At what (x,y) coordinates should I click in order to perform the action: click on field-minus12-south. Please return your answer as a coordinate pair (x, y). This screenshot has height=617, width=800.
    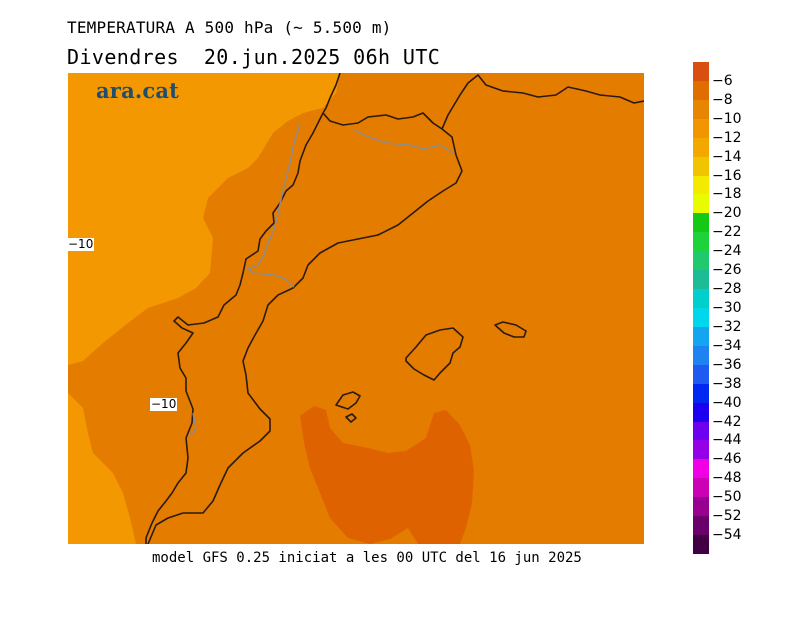
    Looking at the image, I should click on (102, 468).